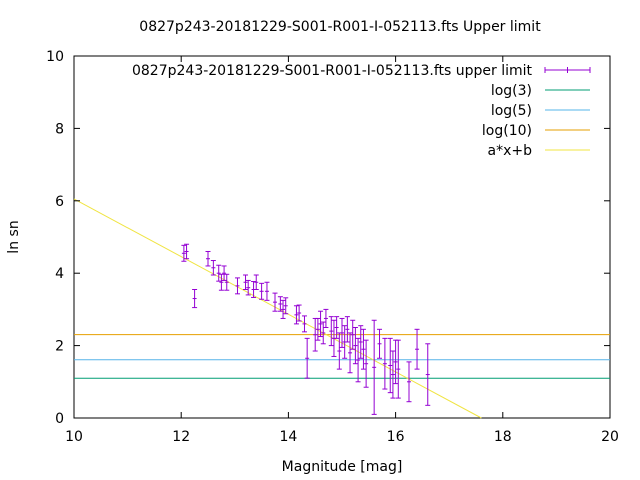  What do you see at coordinates (59, 129) in the screenshot?
I see `y-tick-label: 8` at bounding box center [59, 129].